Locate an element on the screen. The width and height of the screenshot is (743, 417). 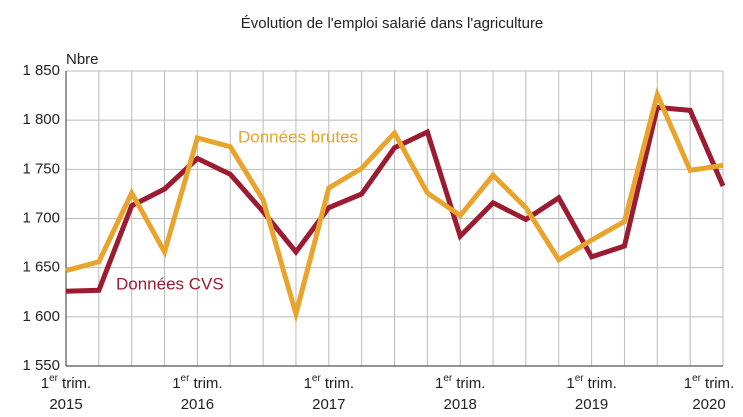
x-tick-label: 2019 is located at coordinates (591, 404).